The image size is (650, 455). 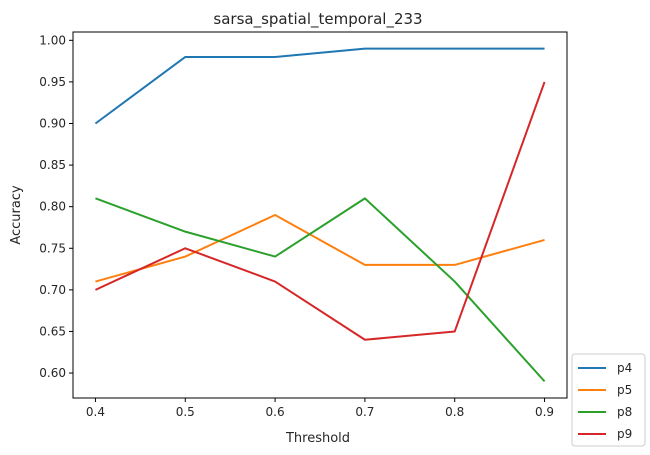 What do you see at coordinates (544, 412) in the screenshot?
I see `x-tick-label: 0.9` at bounding box center [544, 412].